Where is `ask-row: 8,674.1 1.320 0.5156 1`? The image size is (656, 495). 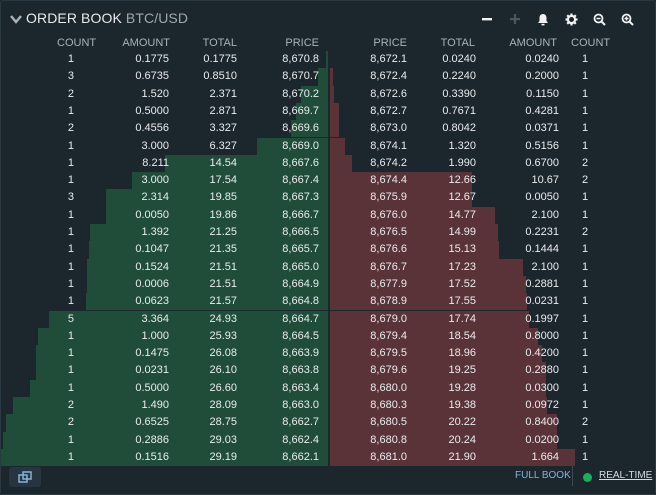
ask-row: 8,674.1 1.320 0.5156 1 is located at coordinates (493, 146).